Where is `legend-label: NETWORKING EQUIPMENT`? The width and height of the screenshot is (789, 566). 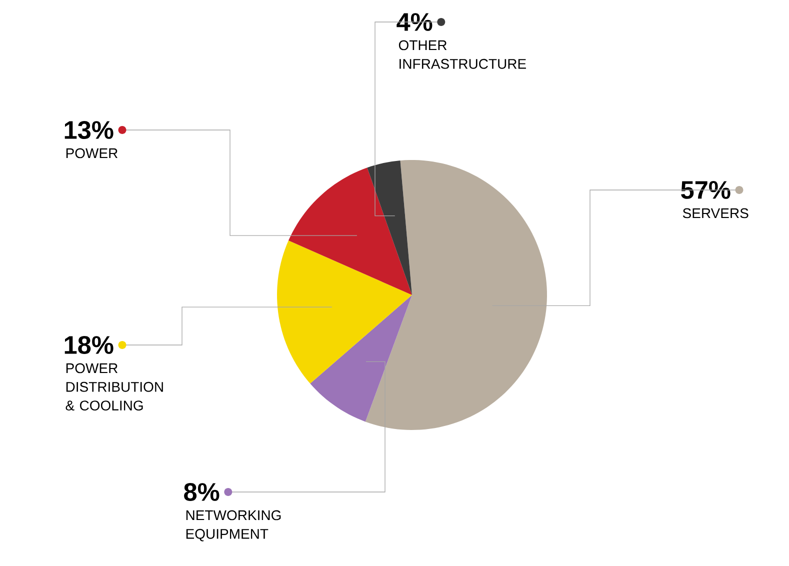 legend-label: NETWORKING EQUIPMENT is located at coordinates (233, 526).